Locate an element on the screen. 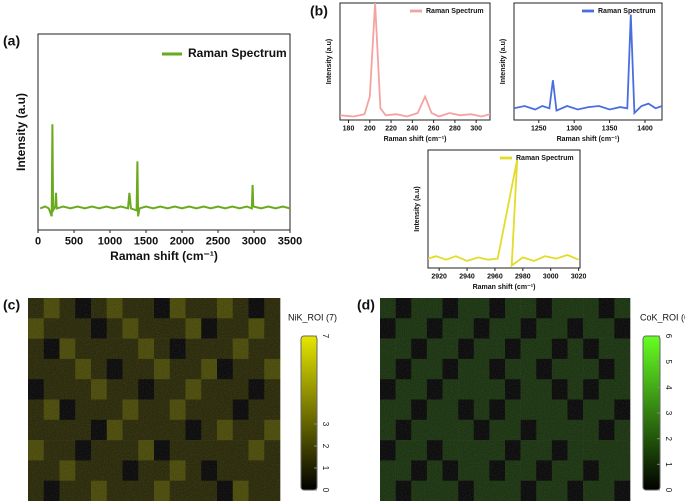  x-tick-label: 0 is located at coordinates (38, 242).